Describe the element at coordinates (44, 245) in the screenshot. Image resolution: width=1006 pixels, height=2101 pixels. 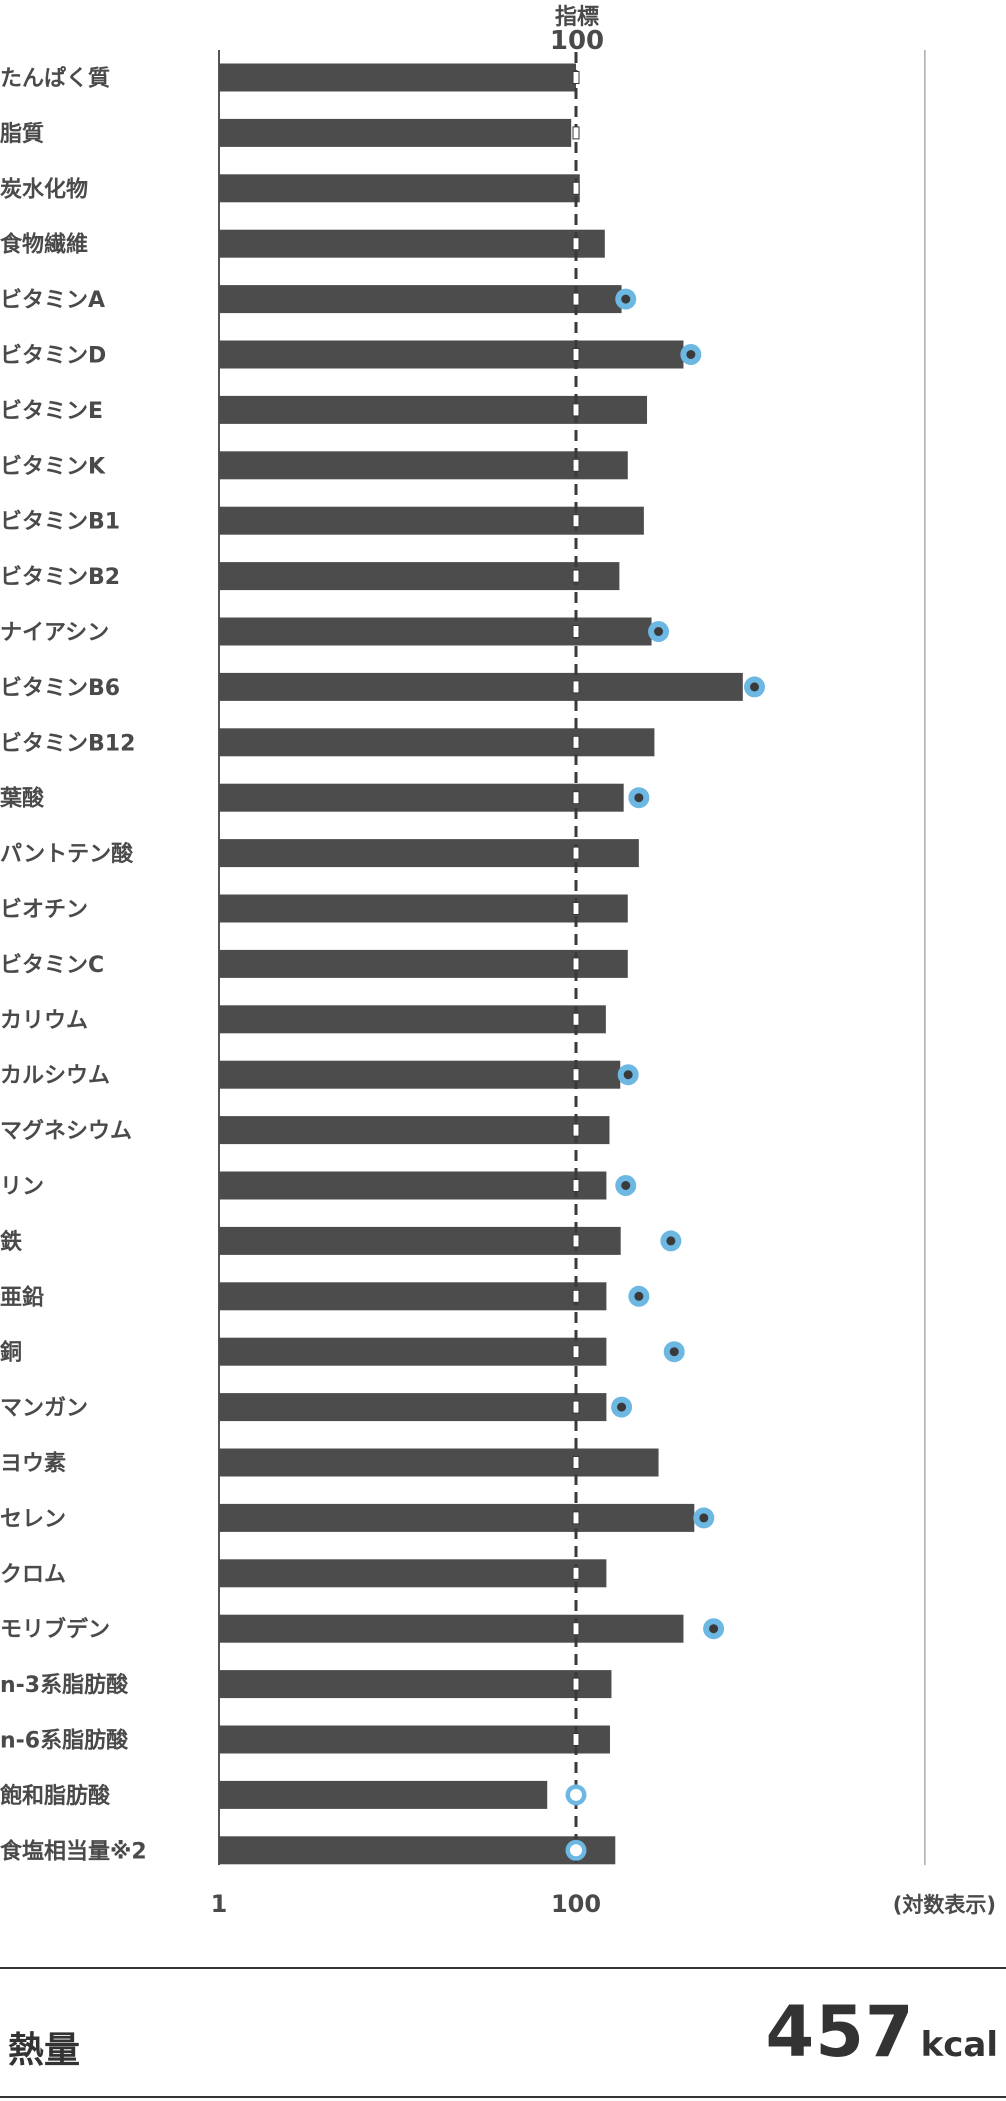
I see `category-label: 食物繊維` at that location.